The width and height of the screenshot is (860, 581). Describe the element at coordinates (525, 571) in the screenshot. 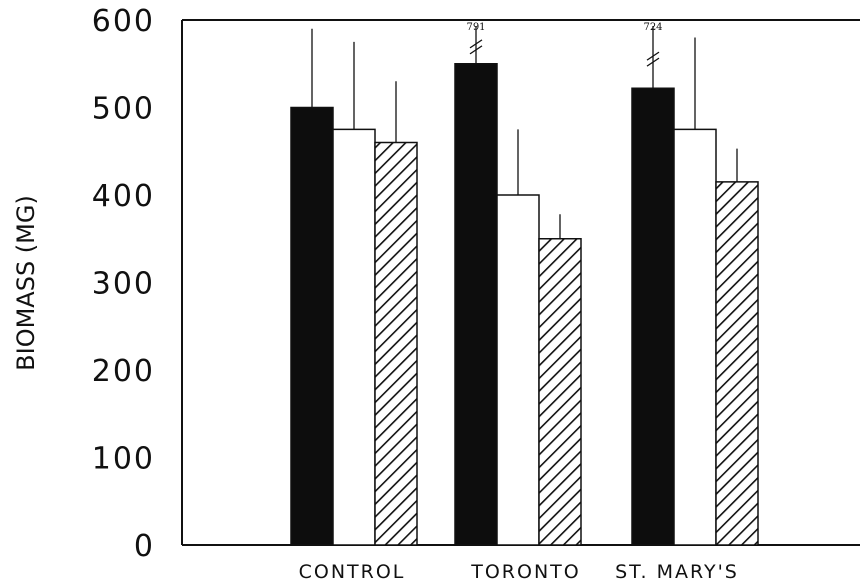

I see `category-label-toronto: TORONTO` at that location.